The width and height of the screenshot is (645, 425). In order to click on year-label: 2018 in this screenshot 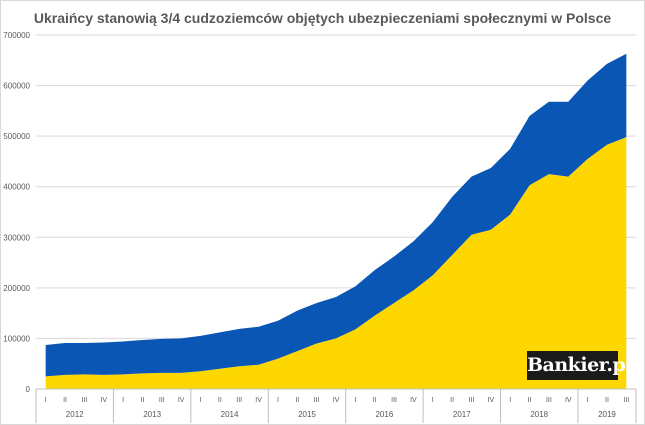, I will do `click(539, 414)`.